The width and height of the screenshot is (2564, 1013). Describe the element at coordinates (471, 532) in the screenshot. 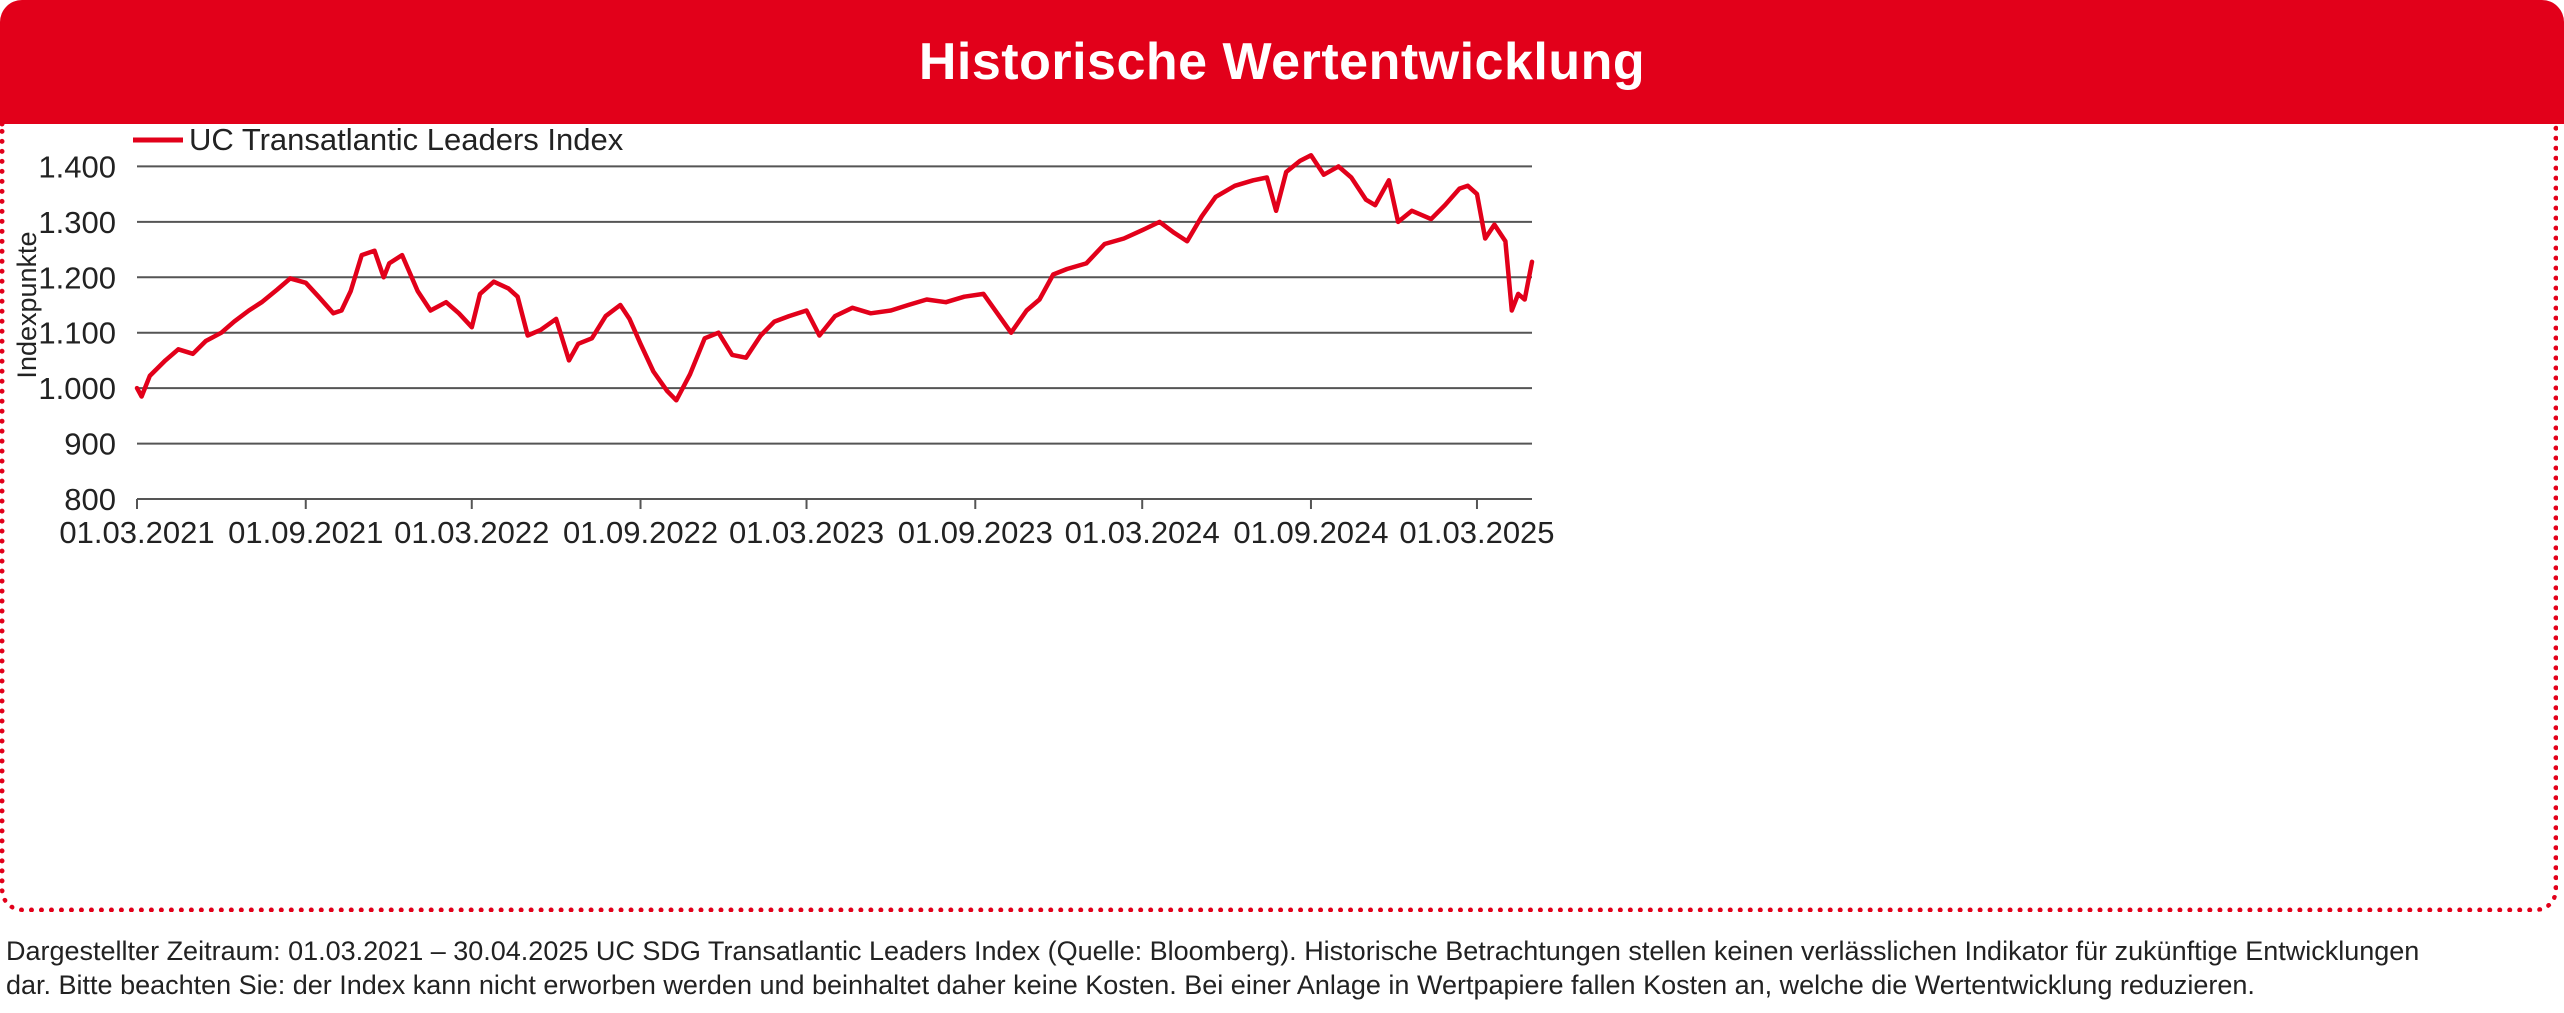

I see `x-tick-label: 01.03.2022` at that location.